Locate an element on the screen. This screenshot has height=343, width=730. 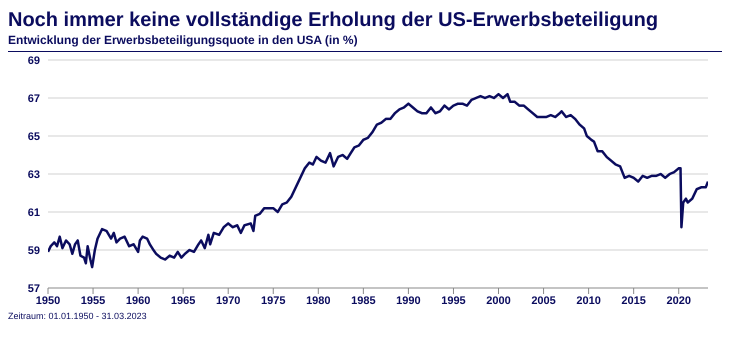
y-tick-label: 61 is located at coordinates (34, 212).